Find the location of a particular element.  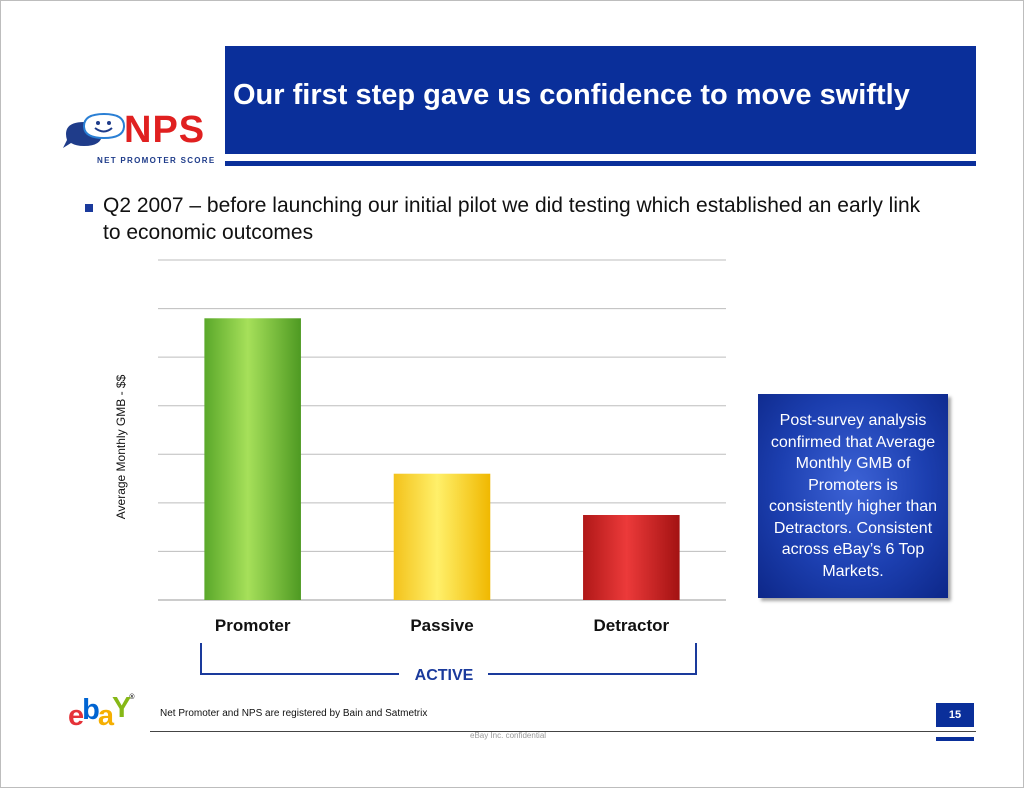

nps-logo-text: NPS is located at coordinates (165, 130).